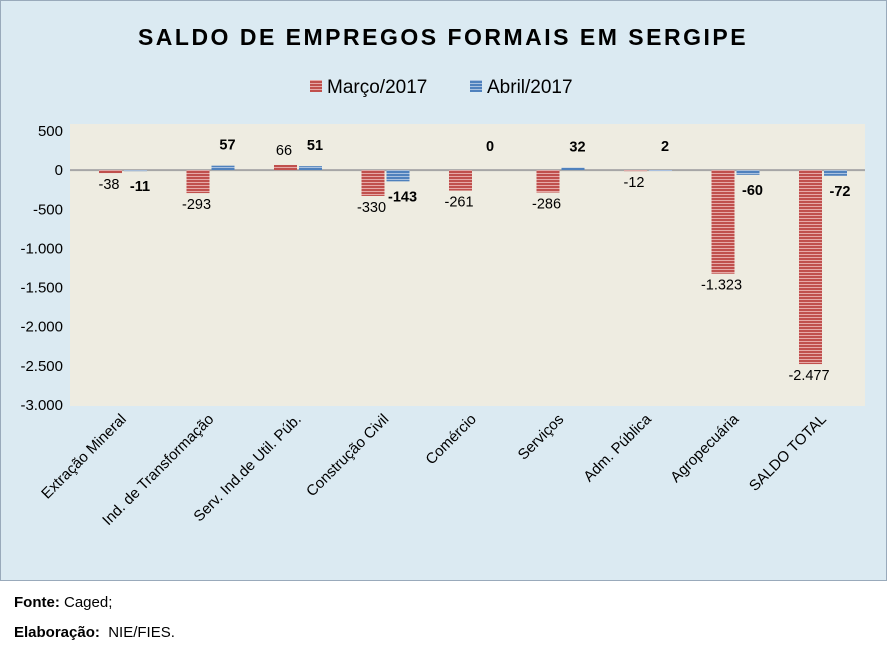  Describe the element at coordinates (808, 376) in the screenshot. I see `data-label-marco: -2.477` at that location.